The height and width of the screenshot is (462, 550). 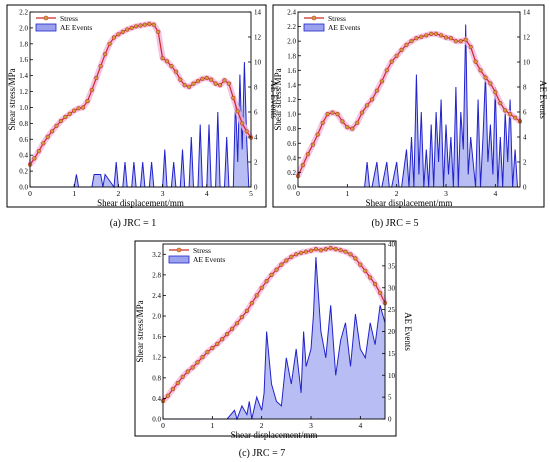 What do you see at coordinates (409, 203) in the screenshot?
I see `x-axis-label: Shear displacement/mm` at bounding box center [409, 203].